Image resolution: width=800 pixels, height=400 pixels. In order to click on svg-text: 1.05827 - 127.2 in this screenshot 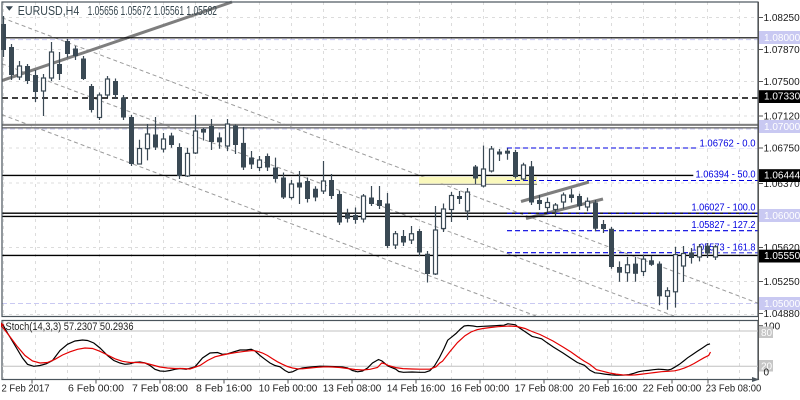, I will do `click(724, 225)`.